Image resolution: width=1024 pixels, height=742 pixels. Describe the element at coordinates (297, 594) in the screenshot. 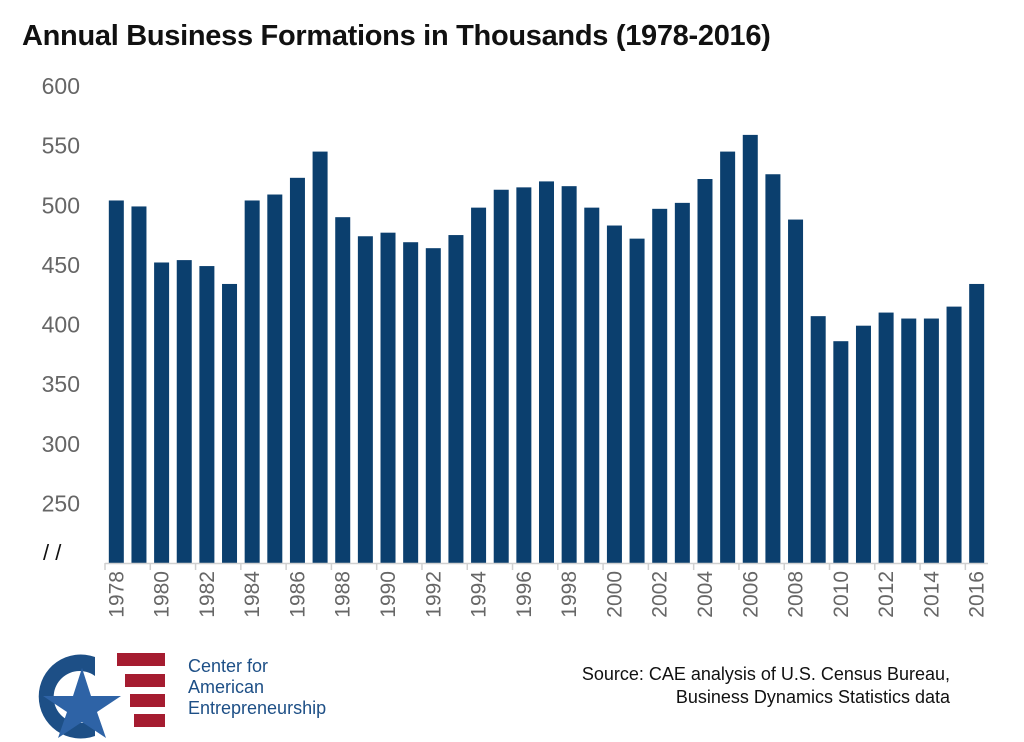

I see `x-tick-label: 1986` at that location.